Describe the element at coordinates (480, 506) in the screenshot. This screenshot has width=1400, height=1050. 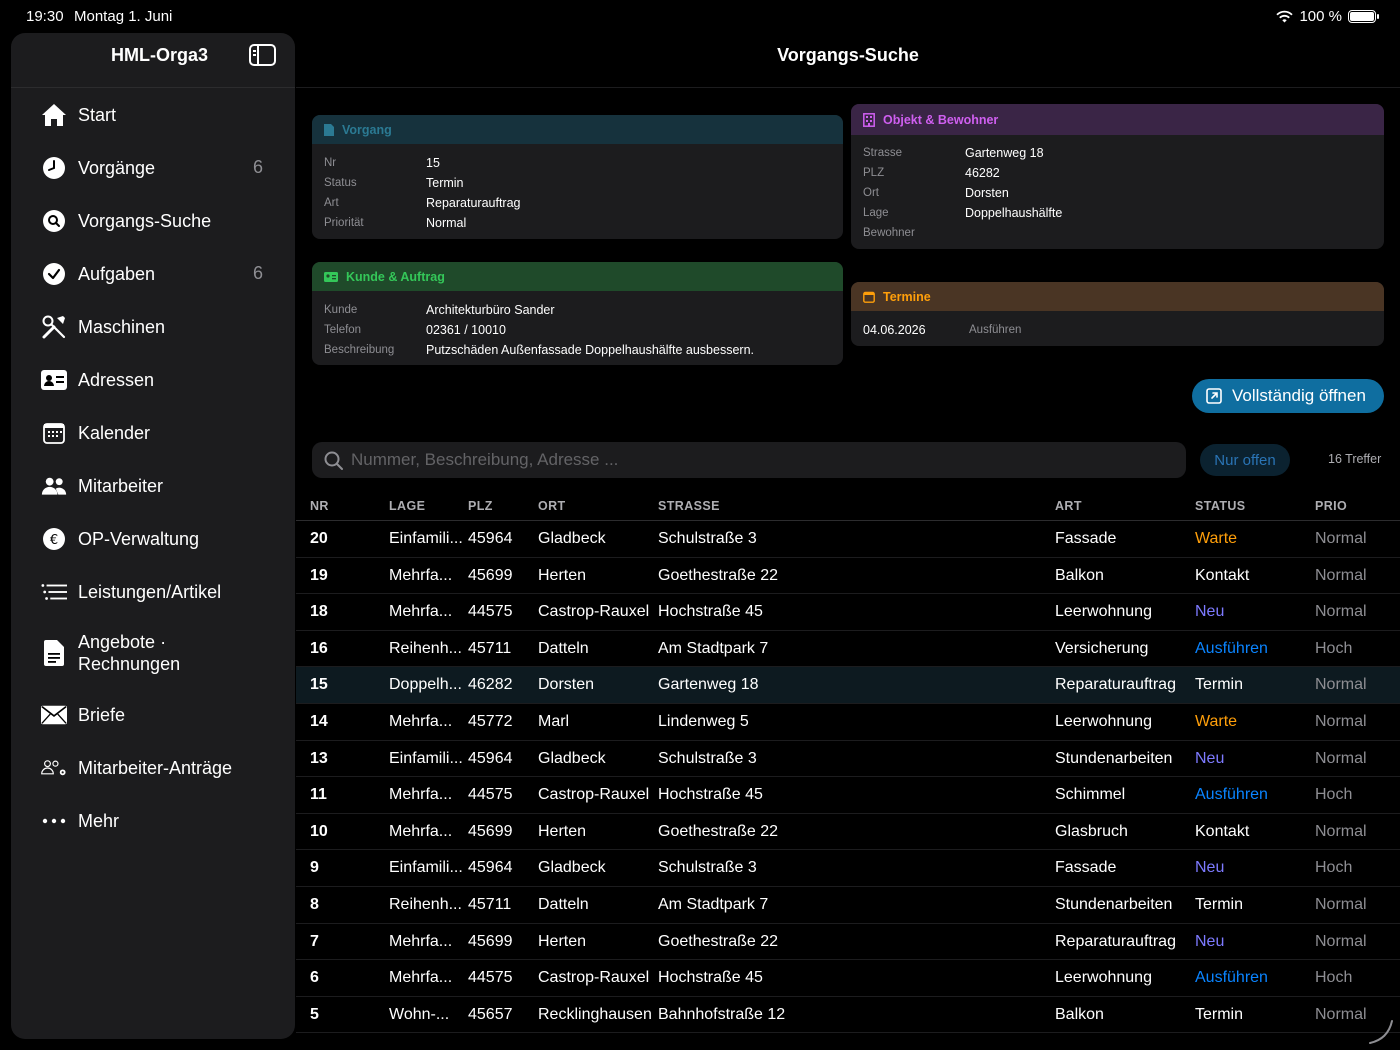
I see `column-header-plz: PLZ` at that location.